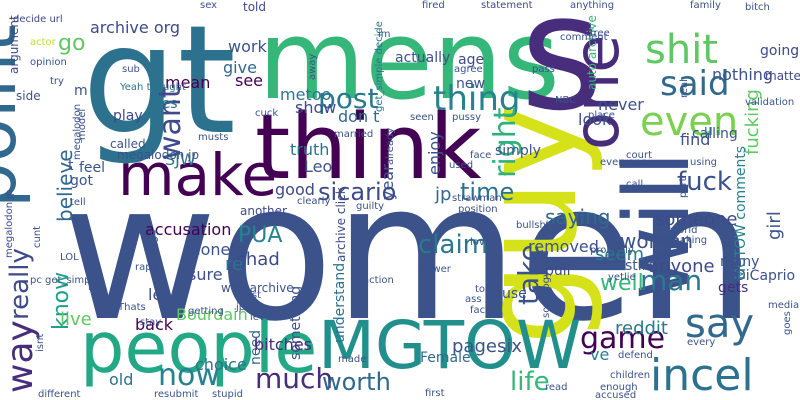  I want to click on word-want: want, so click(170, 123).